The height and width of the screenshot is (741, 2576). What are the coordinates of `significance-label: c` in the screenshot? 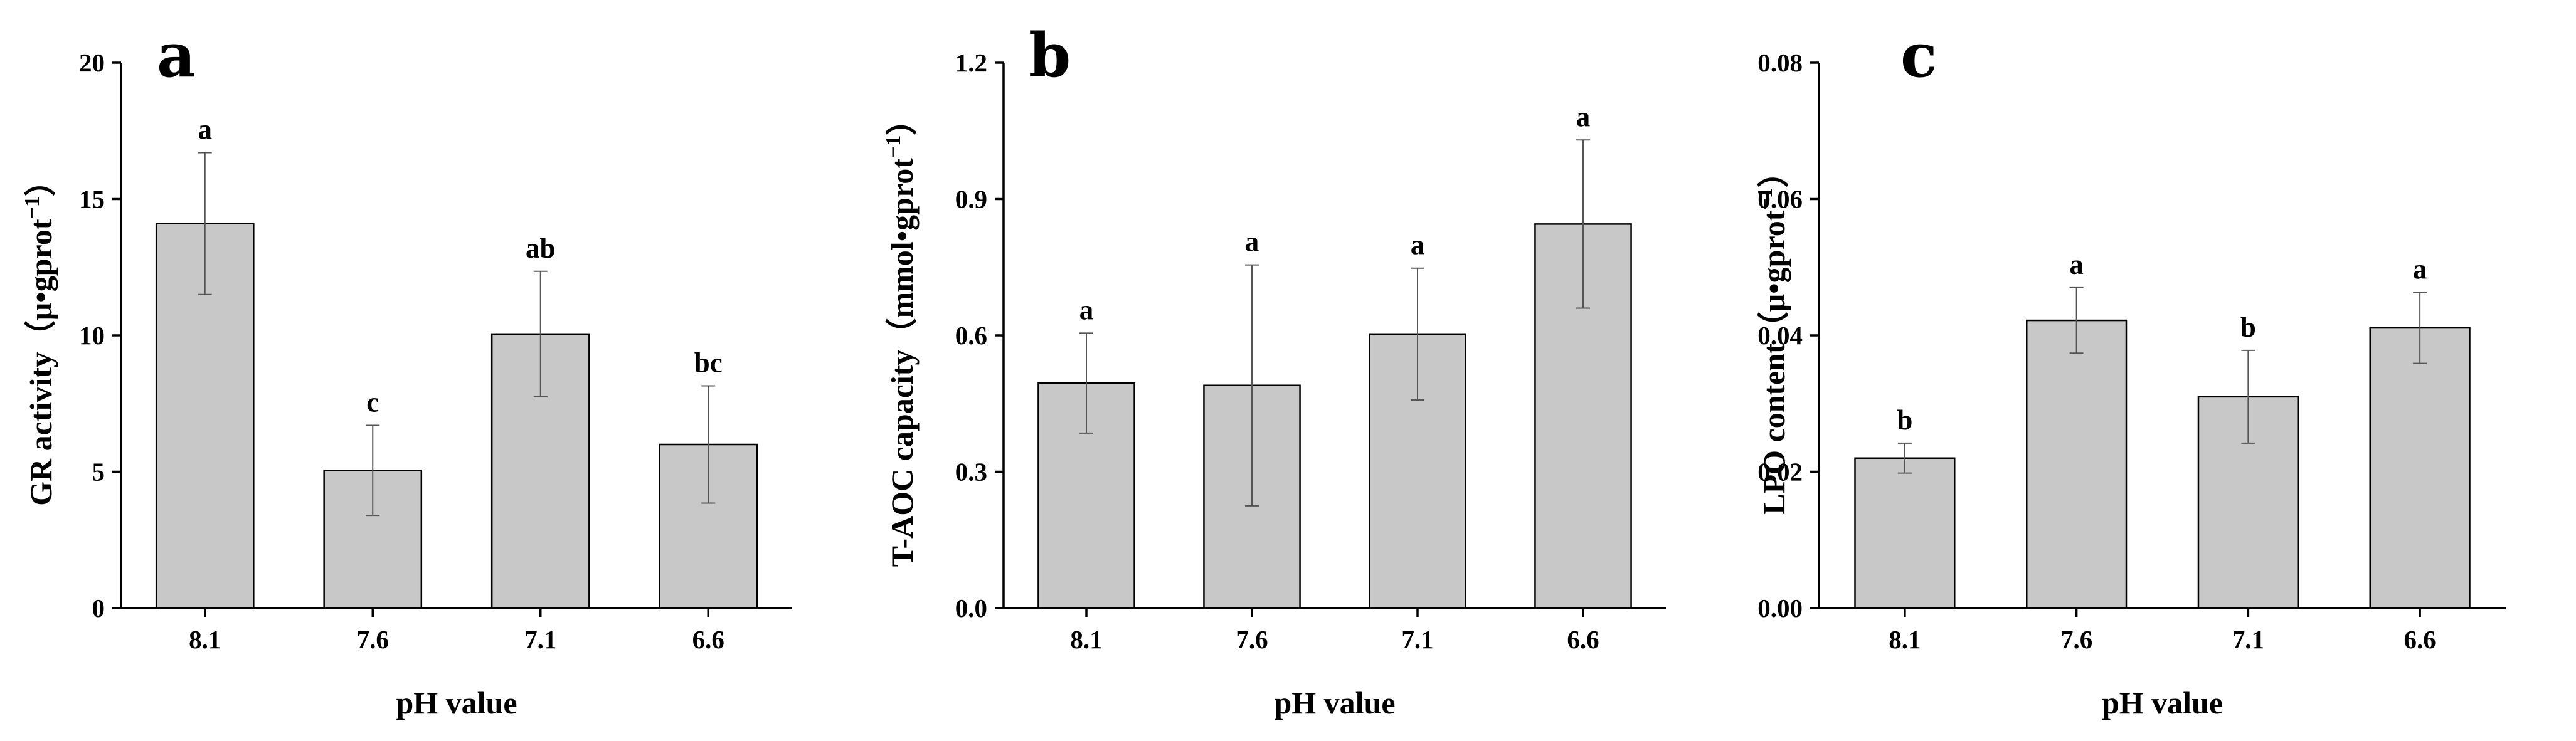 It's located at (372, 403).